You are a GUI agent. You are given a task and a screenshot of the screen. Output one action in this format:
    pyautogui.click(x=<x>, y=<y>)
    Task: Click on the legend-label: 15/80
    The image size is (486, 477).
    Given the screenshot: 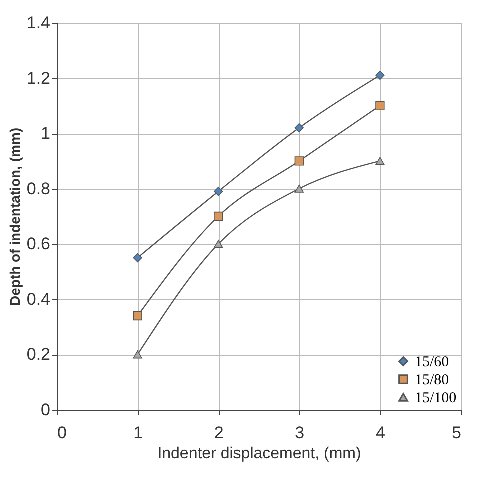 What is the action you would take?
    pyautogui.click(x=432, y=380)
    